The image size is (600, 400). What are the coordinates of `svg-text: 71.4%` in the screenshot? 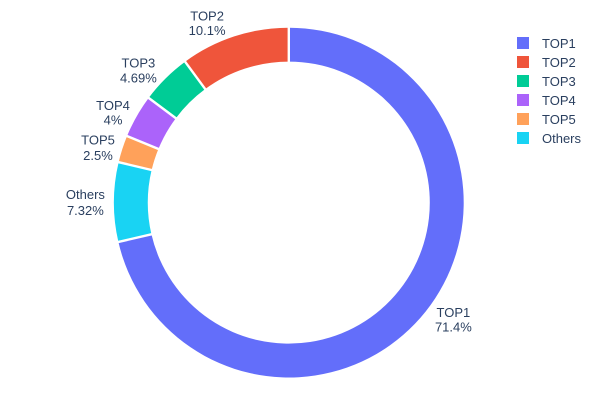 It's located at (453, 327).